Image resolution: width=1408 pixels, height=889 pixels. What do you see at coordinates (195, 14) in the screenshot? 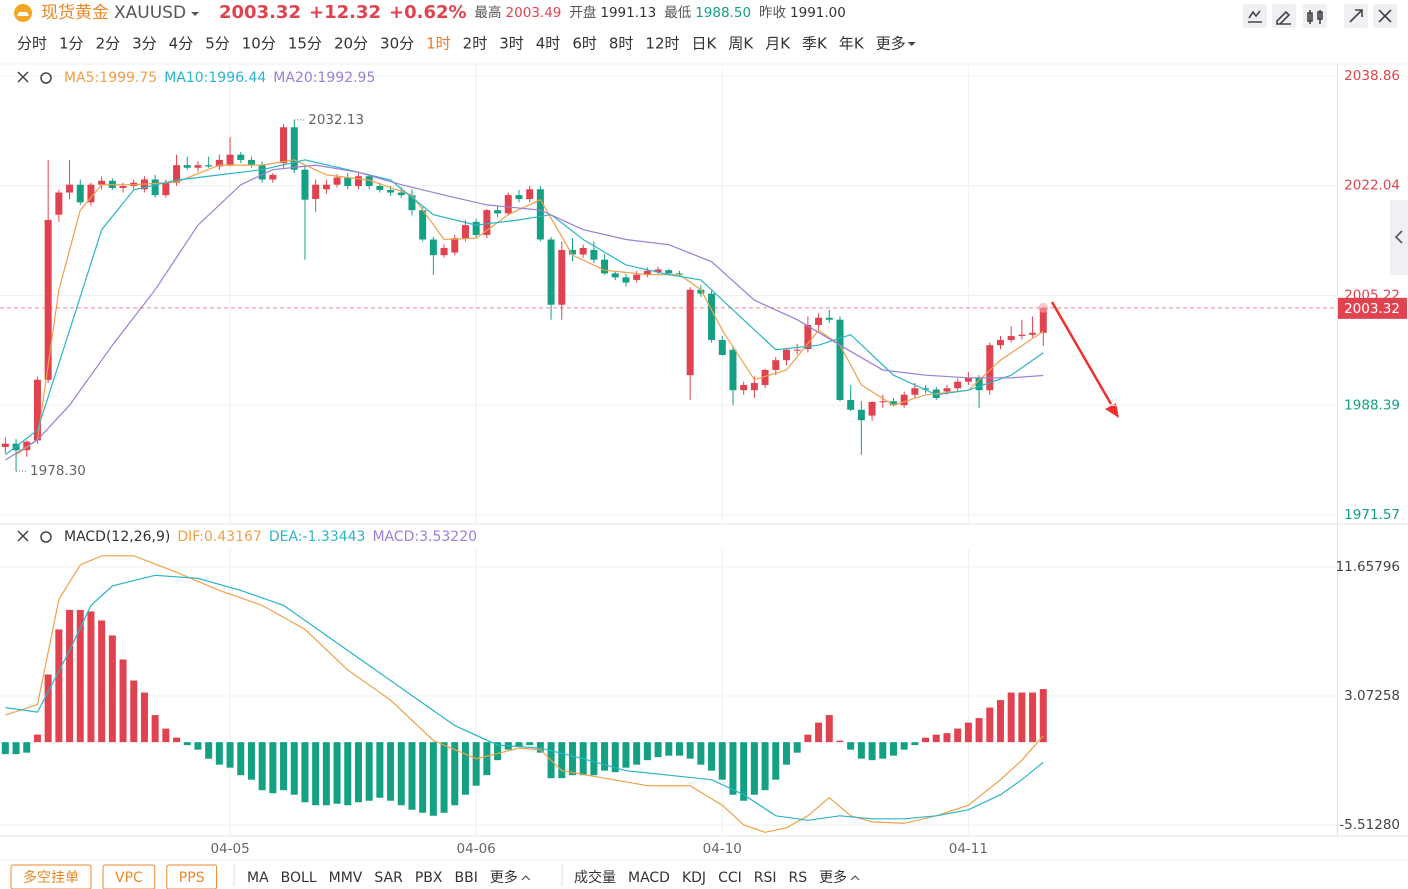
I see `symbol-dropdown` at bounding box center [195, 14].